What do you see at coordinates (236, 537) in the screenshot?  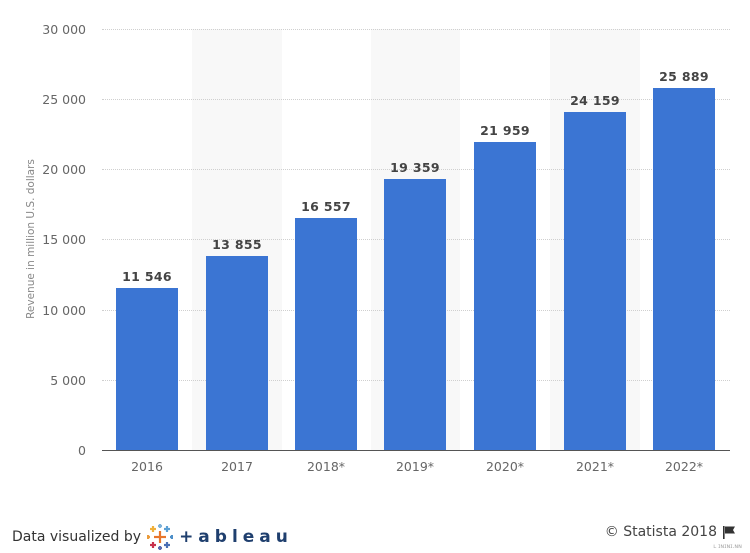 I see `tableau-wordmark: +ableau` at bounding box center [236, 537].